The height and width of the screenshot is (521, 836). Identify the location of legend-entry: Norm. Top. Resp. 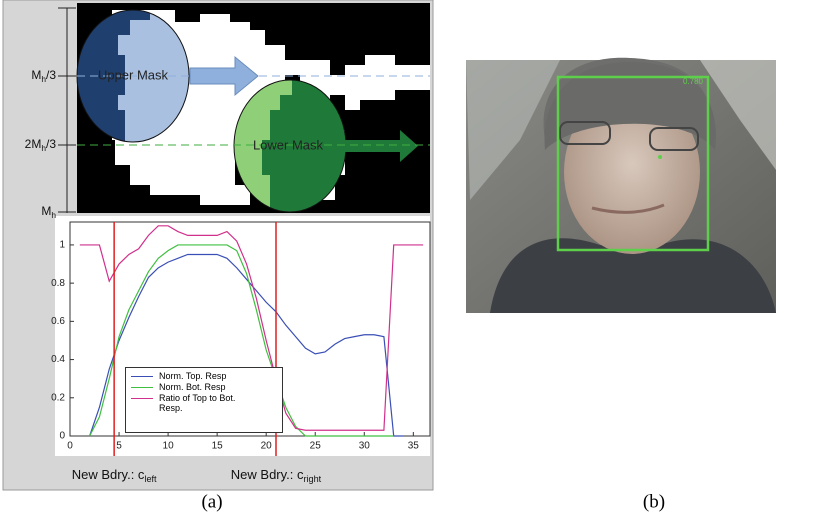
(204, 376).